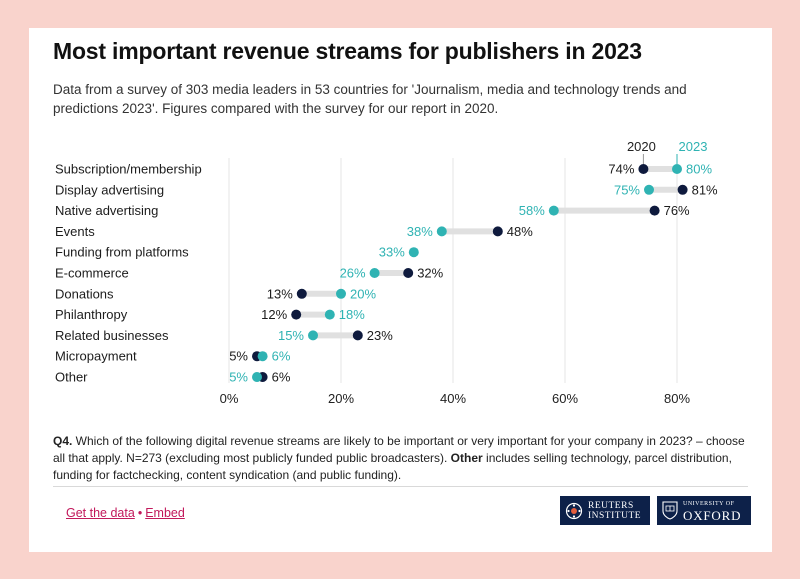 Image resolution: width=800 pixels, height=579 pixels. I want to click on x-tick-label: 0%, so click(229, 398).